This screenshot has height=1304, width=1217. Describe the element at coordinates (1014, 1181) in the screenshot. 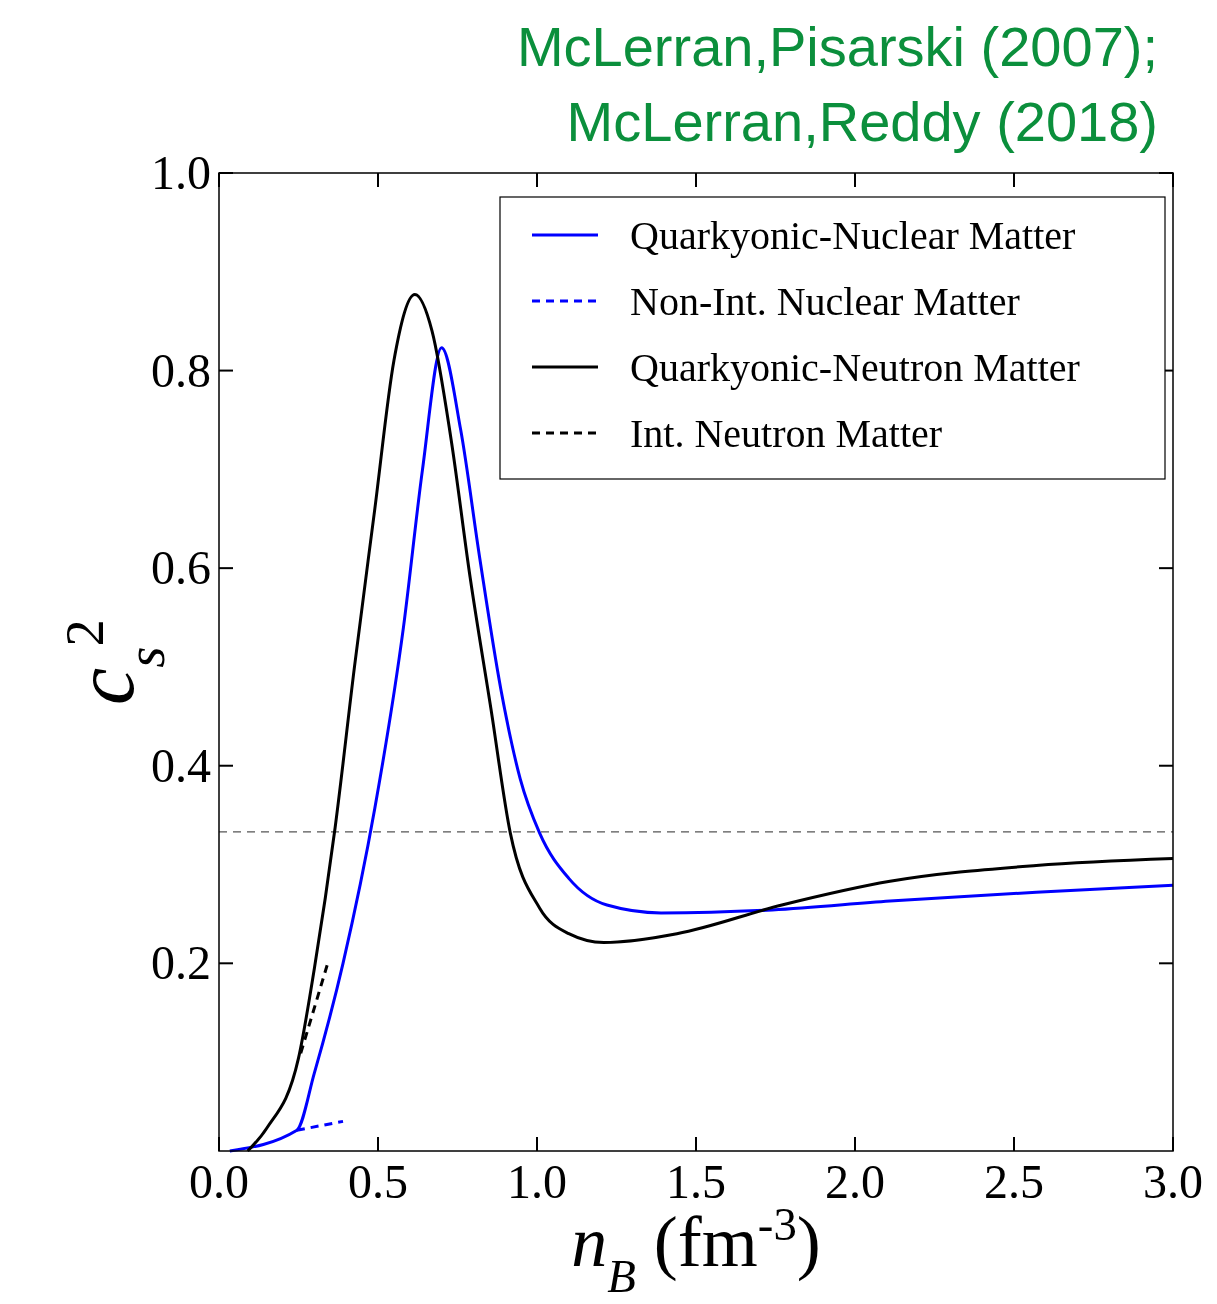

I see `x-tick-label: 2.5` at that location.